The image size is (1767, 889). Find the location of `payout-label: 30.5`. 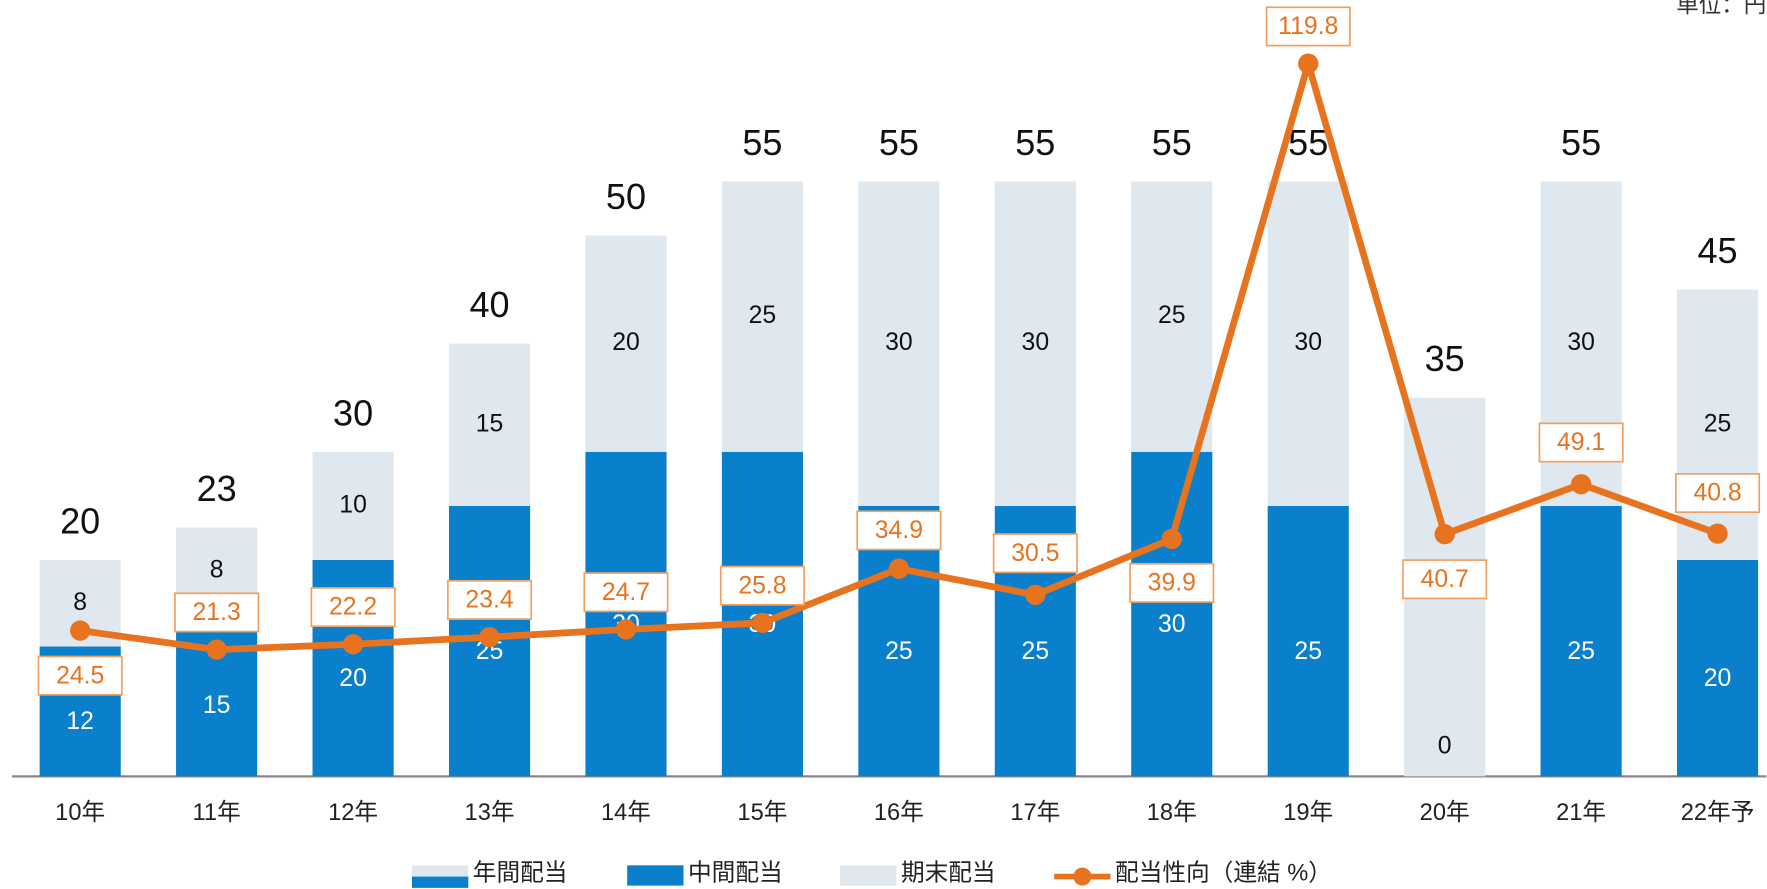

payout-label: 30.5 is located at coordinates (1035, 553).